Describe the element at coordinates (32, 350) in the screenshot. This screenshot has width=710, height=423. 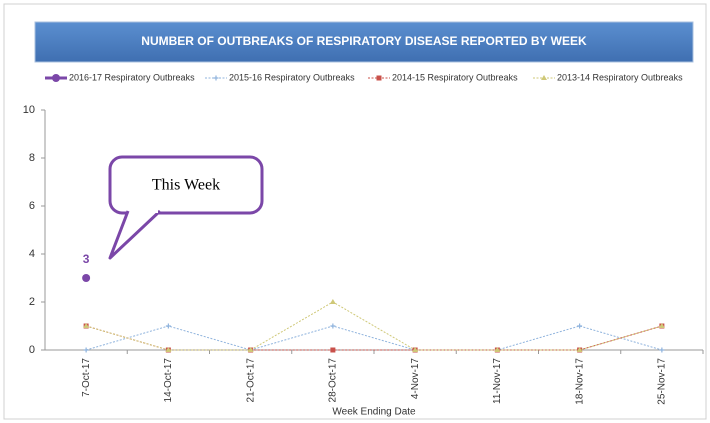
I see `y-tick-label: 0` at that location.